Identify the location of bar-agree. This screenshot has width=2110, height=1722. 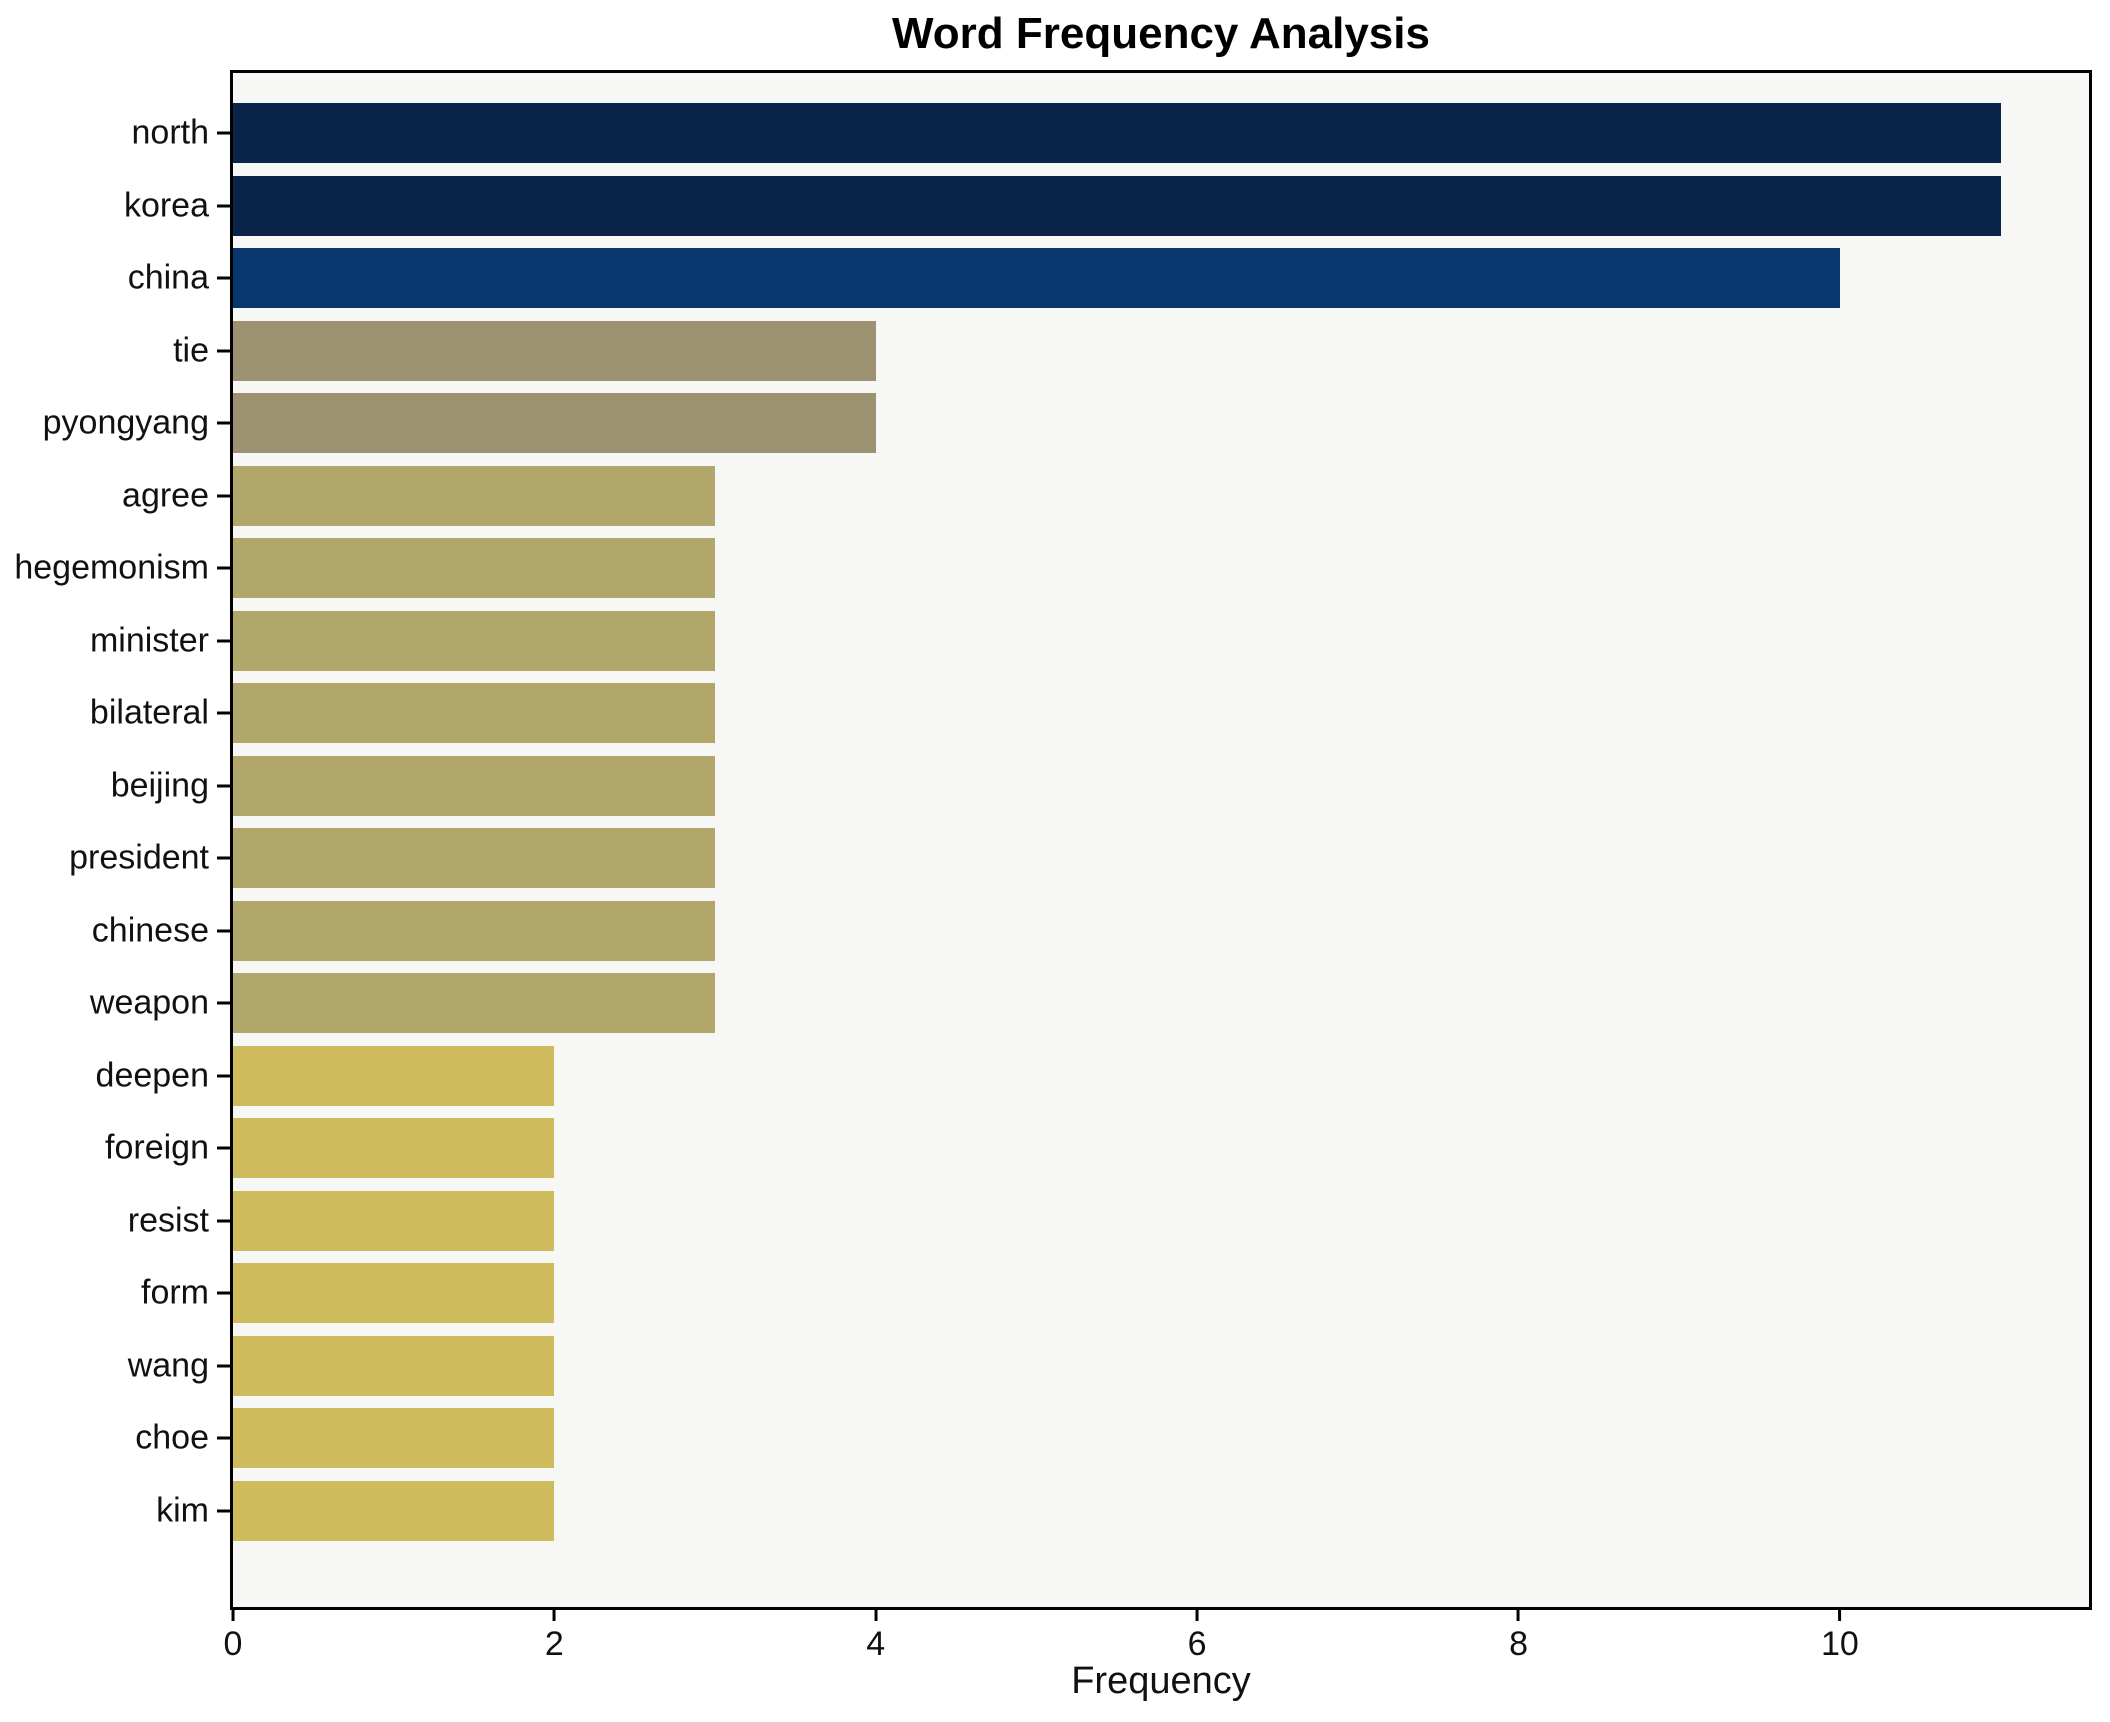
(474, 495).